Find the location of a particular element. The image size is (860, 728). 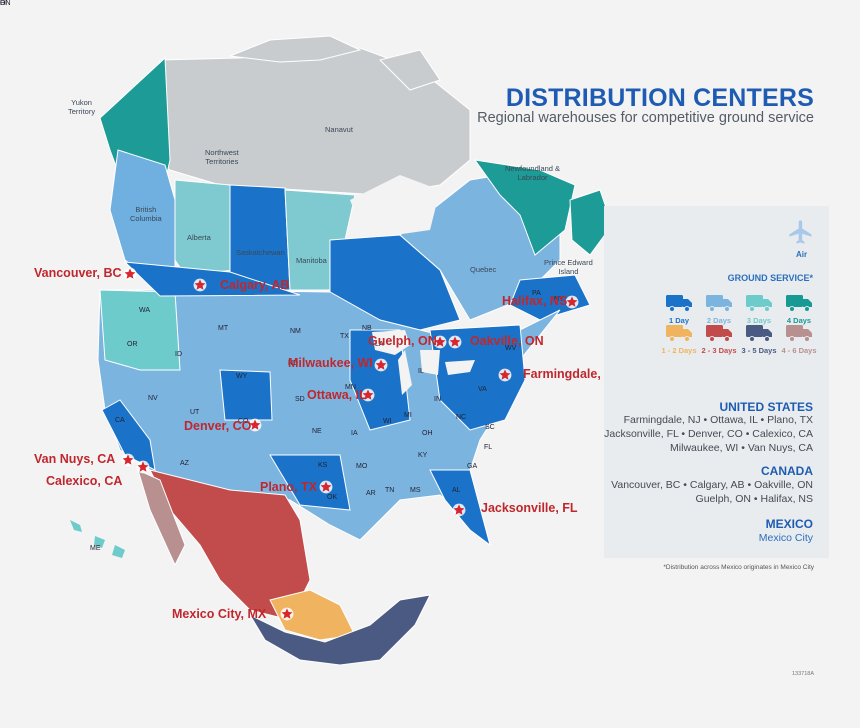

truck-legend-item: 2 - 3 Days is located at coordinates (719, 339).